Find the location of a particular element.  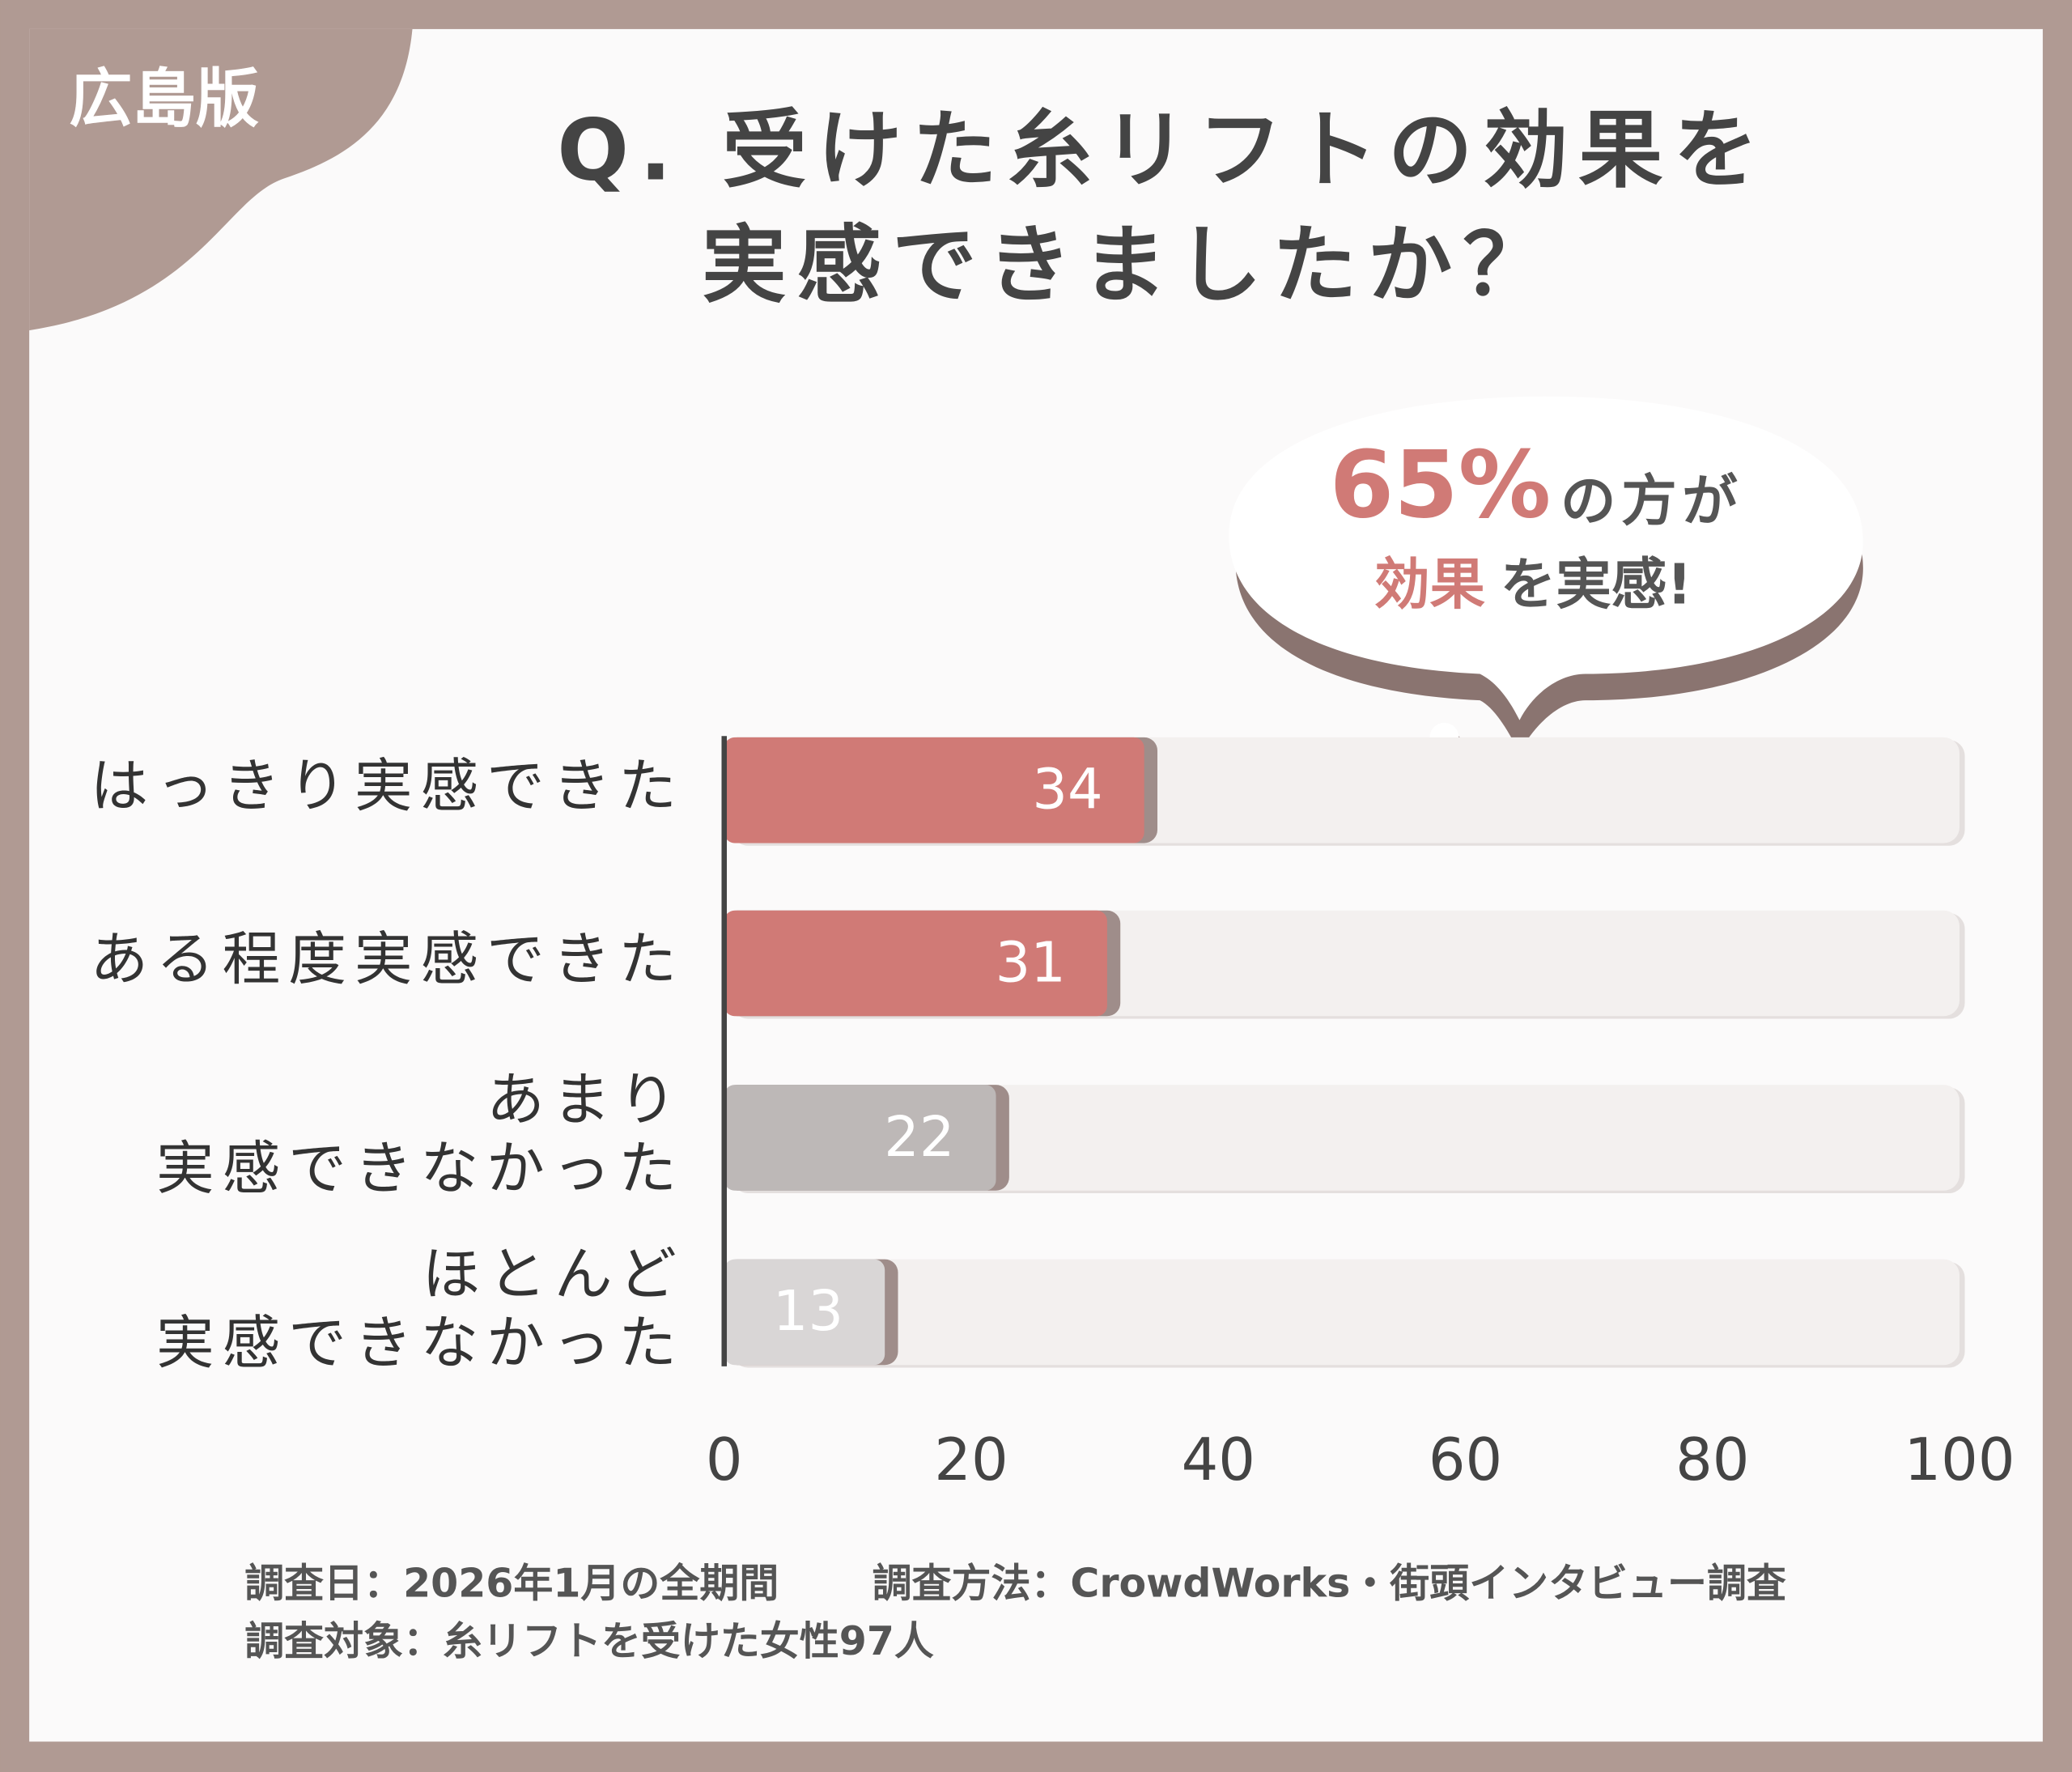

data-label: 22 is located at coordinates (919, 1138).